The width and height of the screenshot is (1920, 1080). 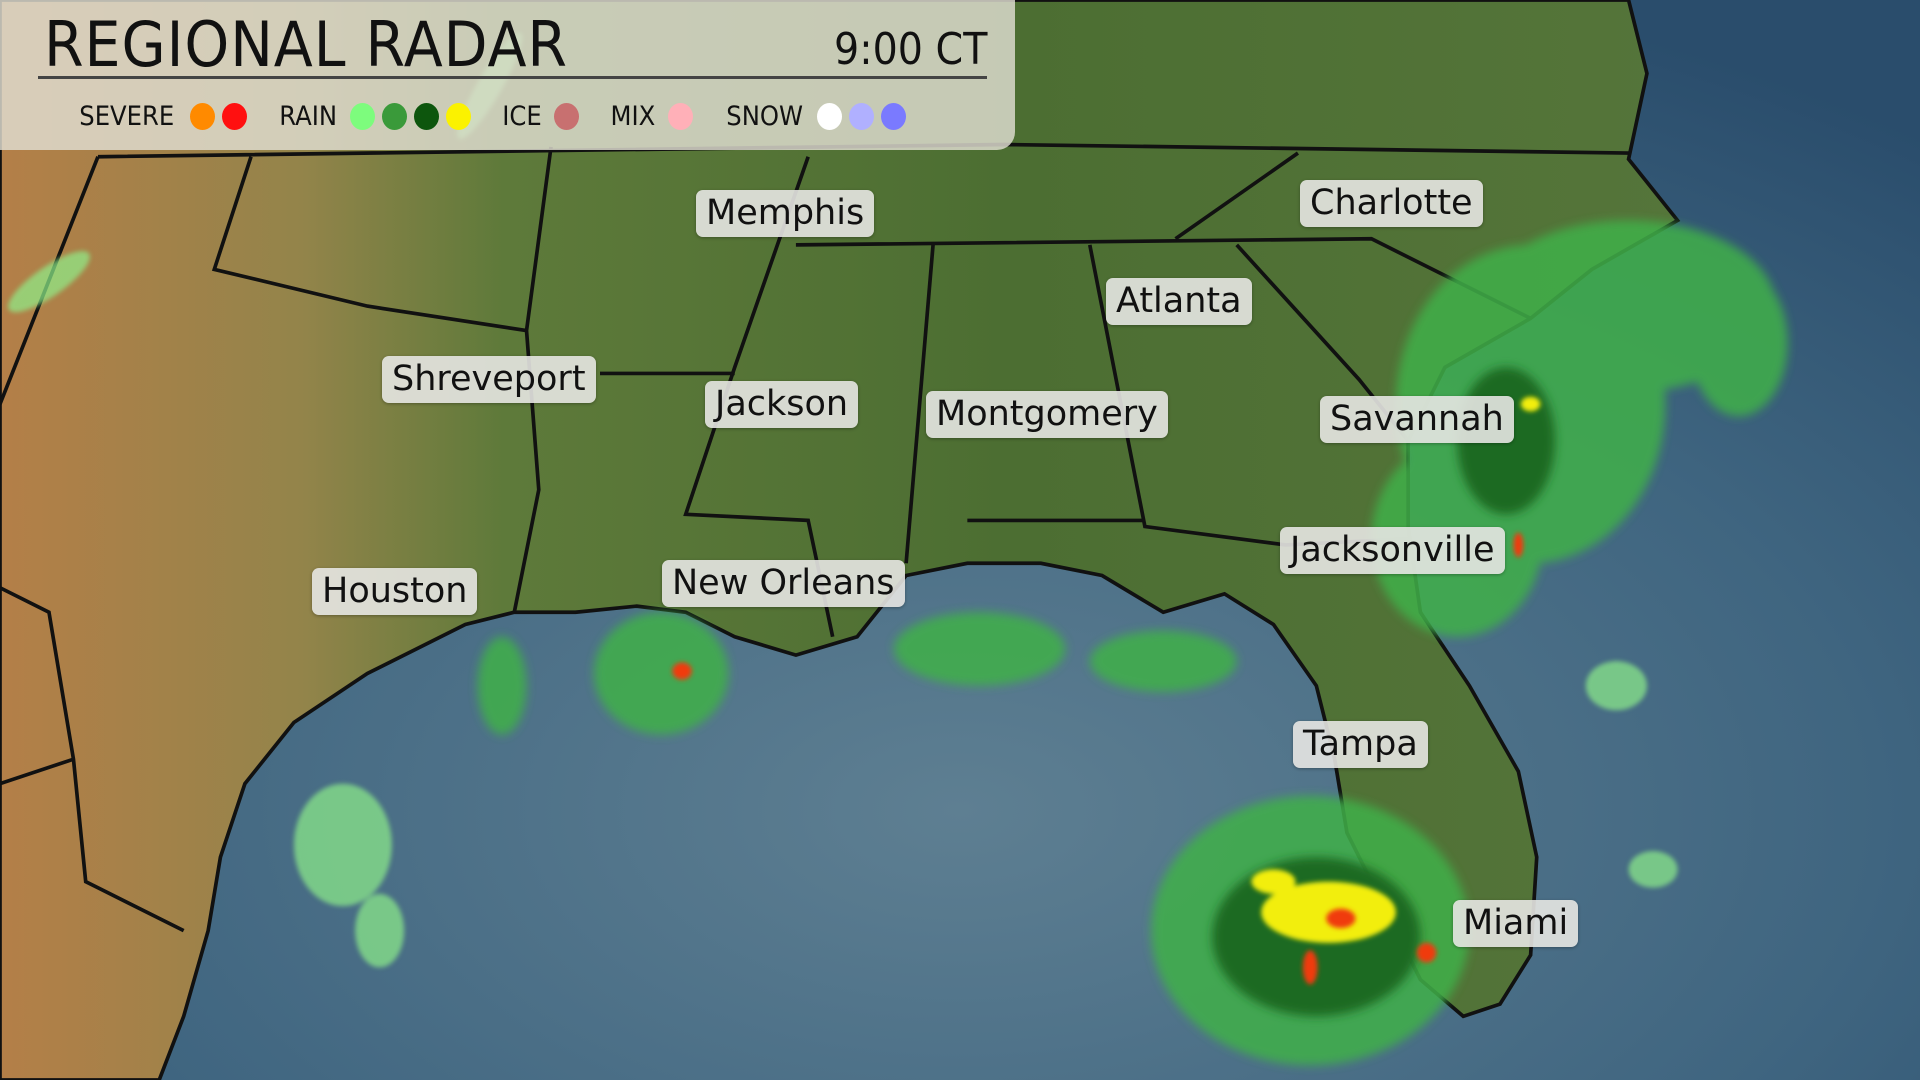 What do you see at coordinates (1179, 301) in the screenshot?
I see `city-label-atlanta: Atlanta` at bounding box center [1179, 301].